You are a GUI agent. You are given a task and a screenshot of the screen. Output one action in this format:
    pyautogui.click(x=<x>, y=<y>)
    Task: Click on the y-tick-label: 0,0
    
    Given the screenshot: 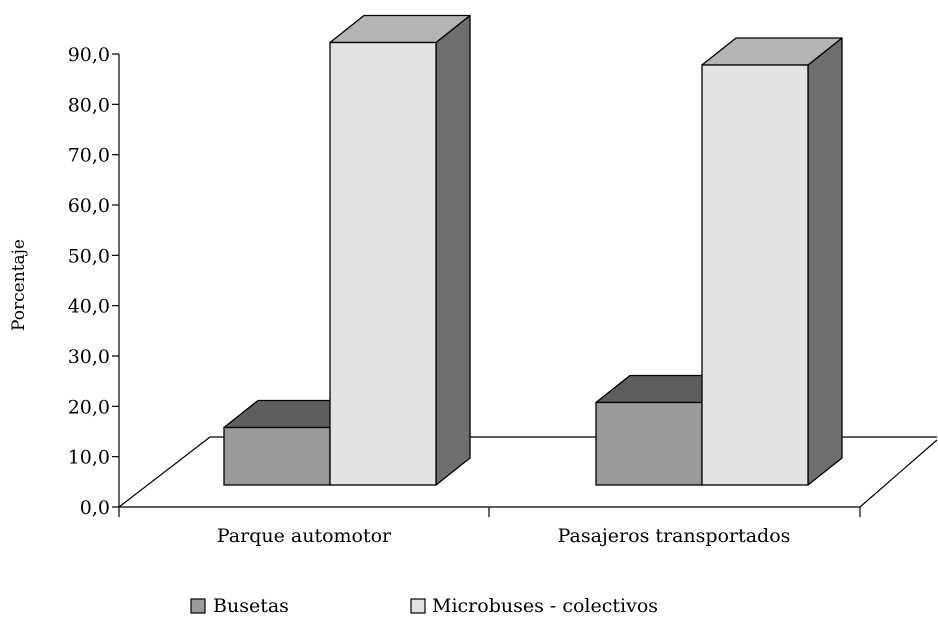 What is the action you would take?
    pyautogui.click(x=95, y=508)
    